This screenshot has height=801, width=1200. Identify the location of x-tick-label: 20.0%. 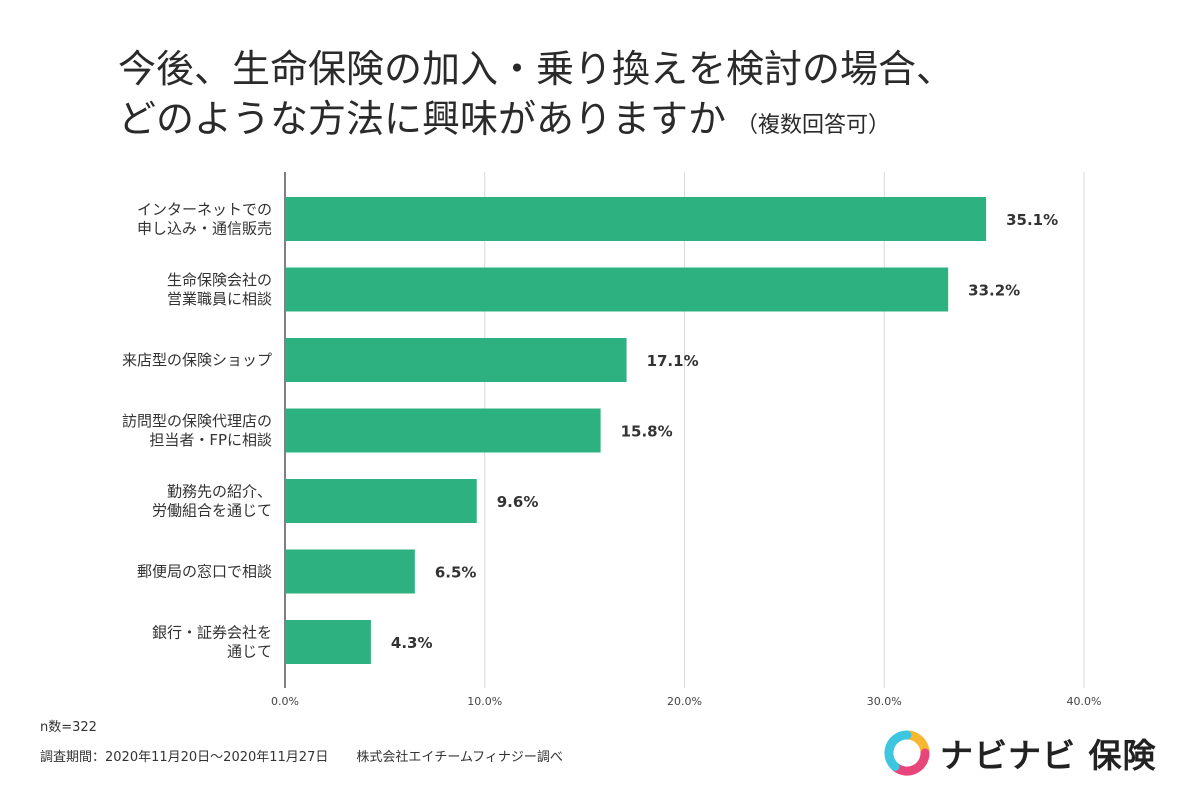
(684, 701).